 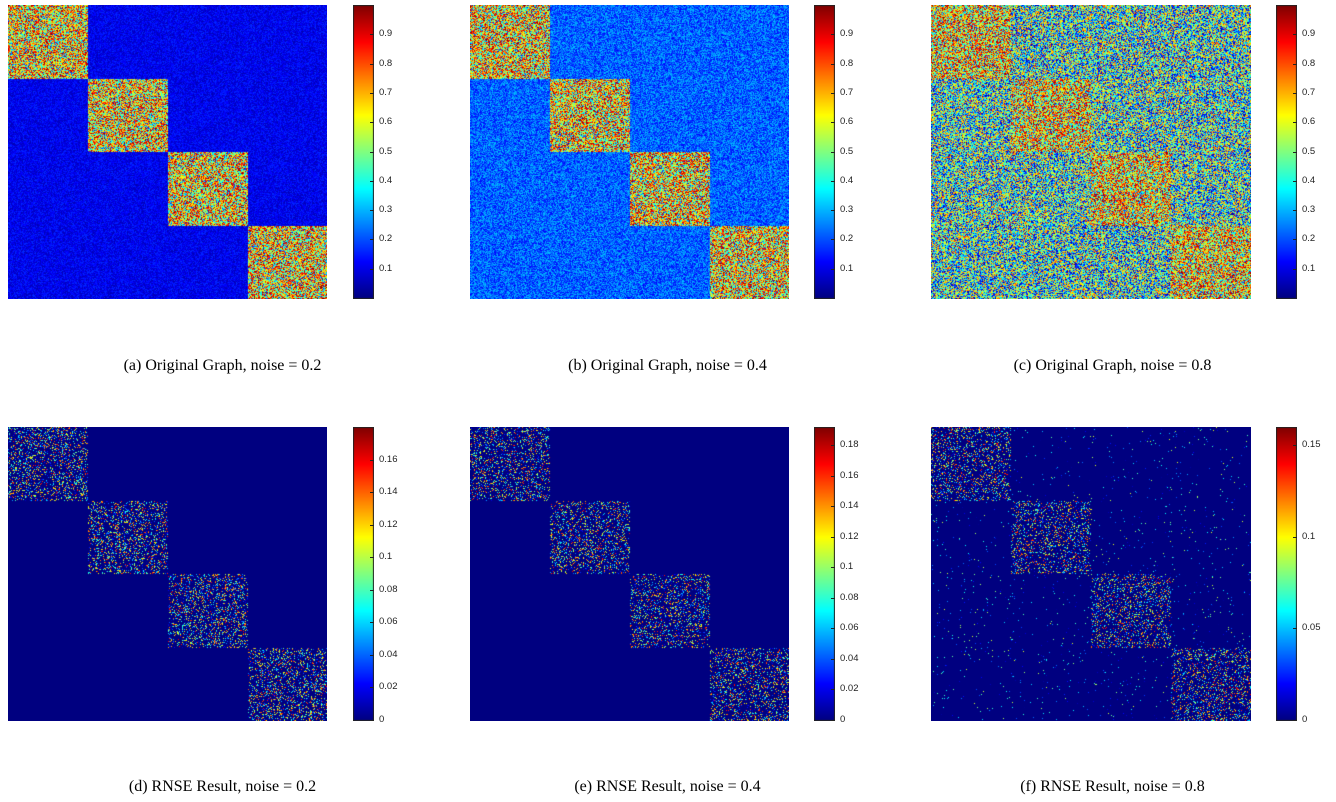 I want to click on heatmap-a, so click(x=167, y=152).